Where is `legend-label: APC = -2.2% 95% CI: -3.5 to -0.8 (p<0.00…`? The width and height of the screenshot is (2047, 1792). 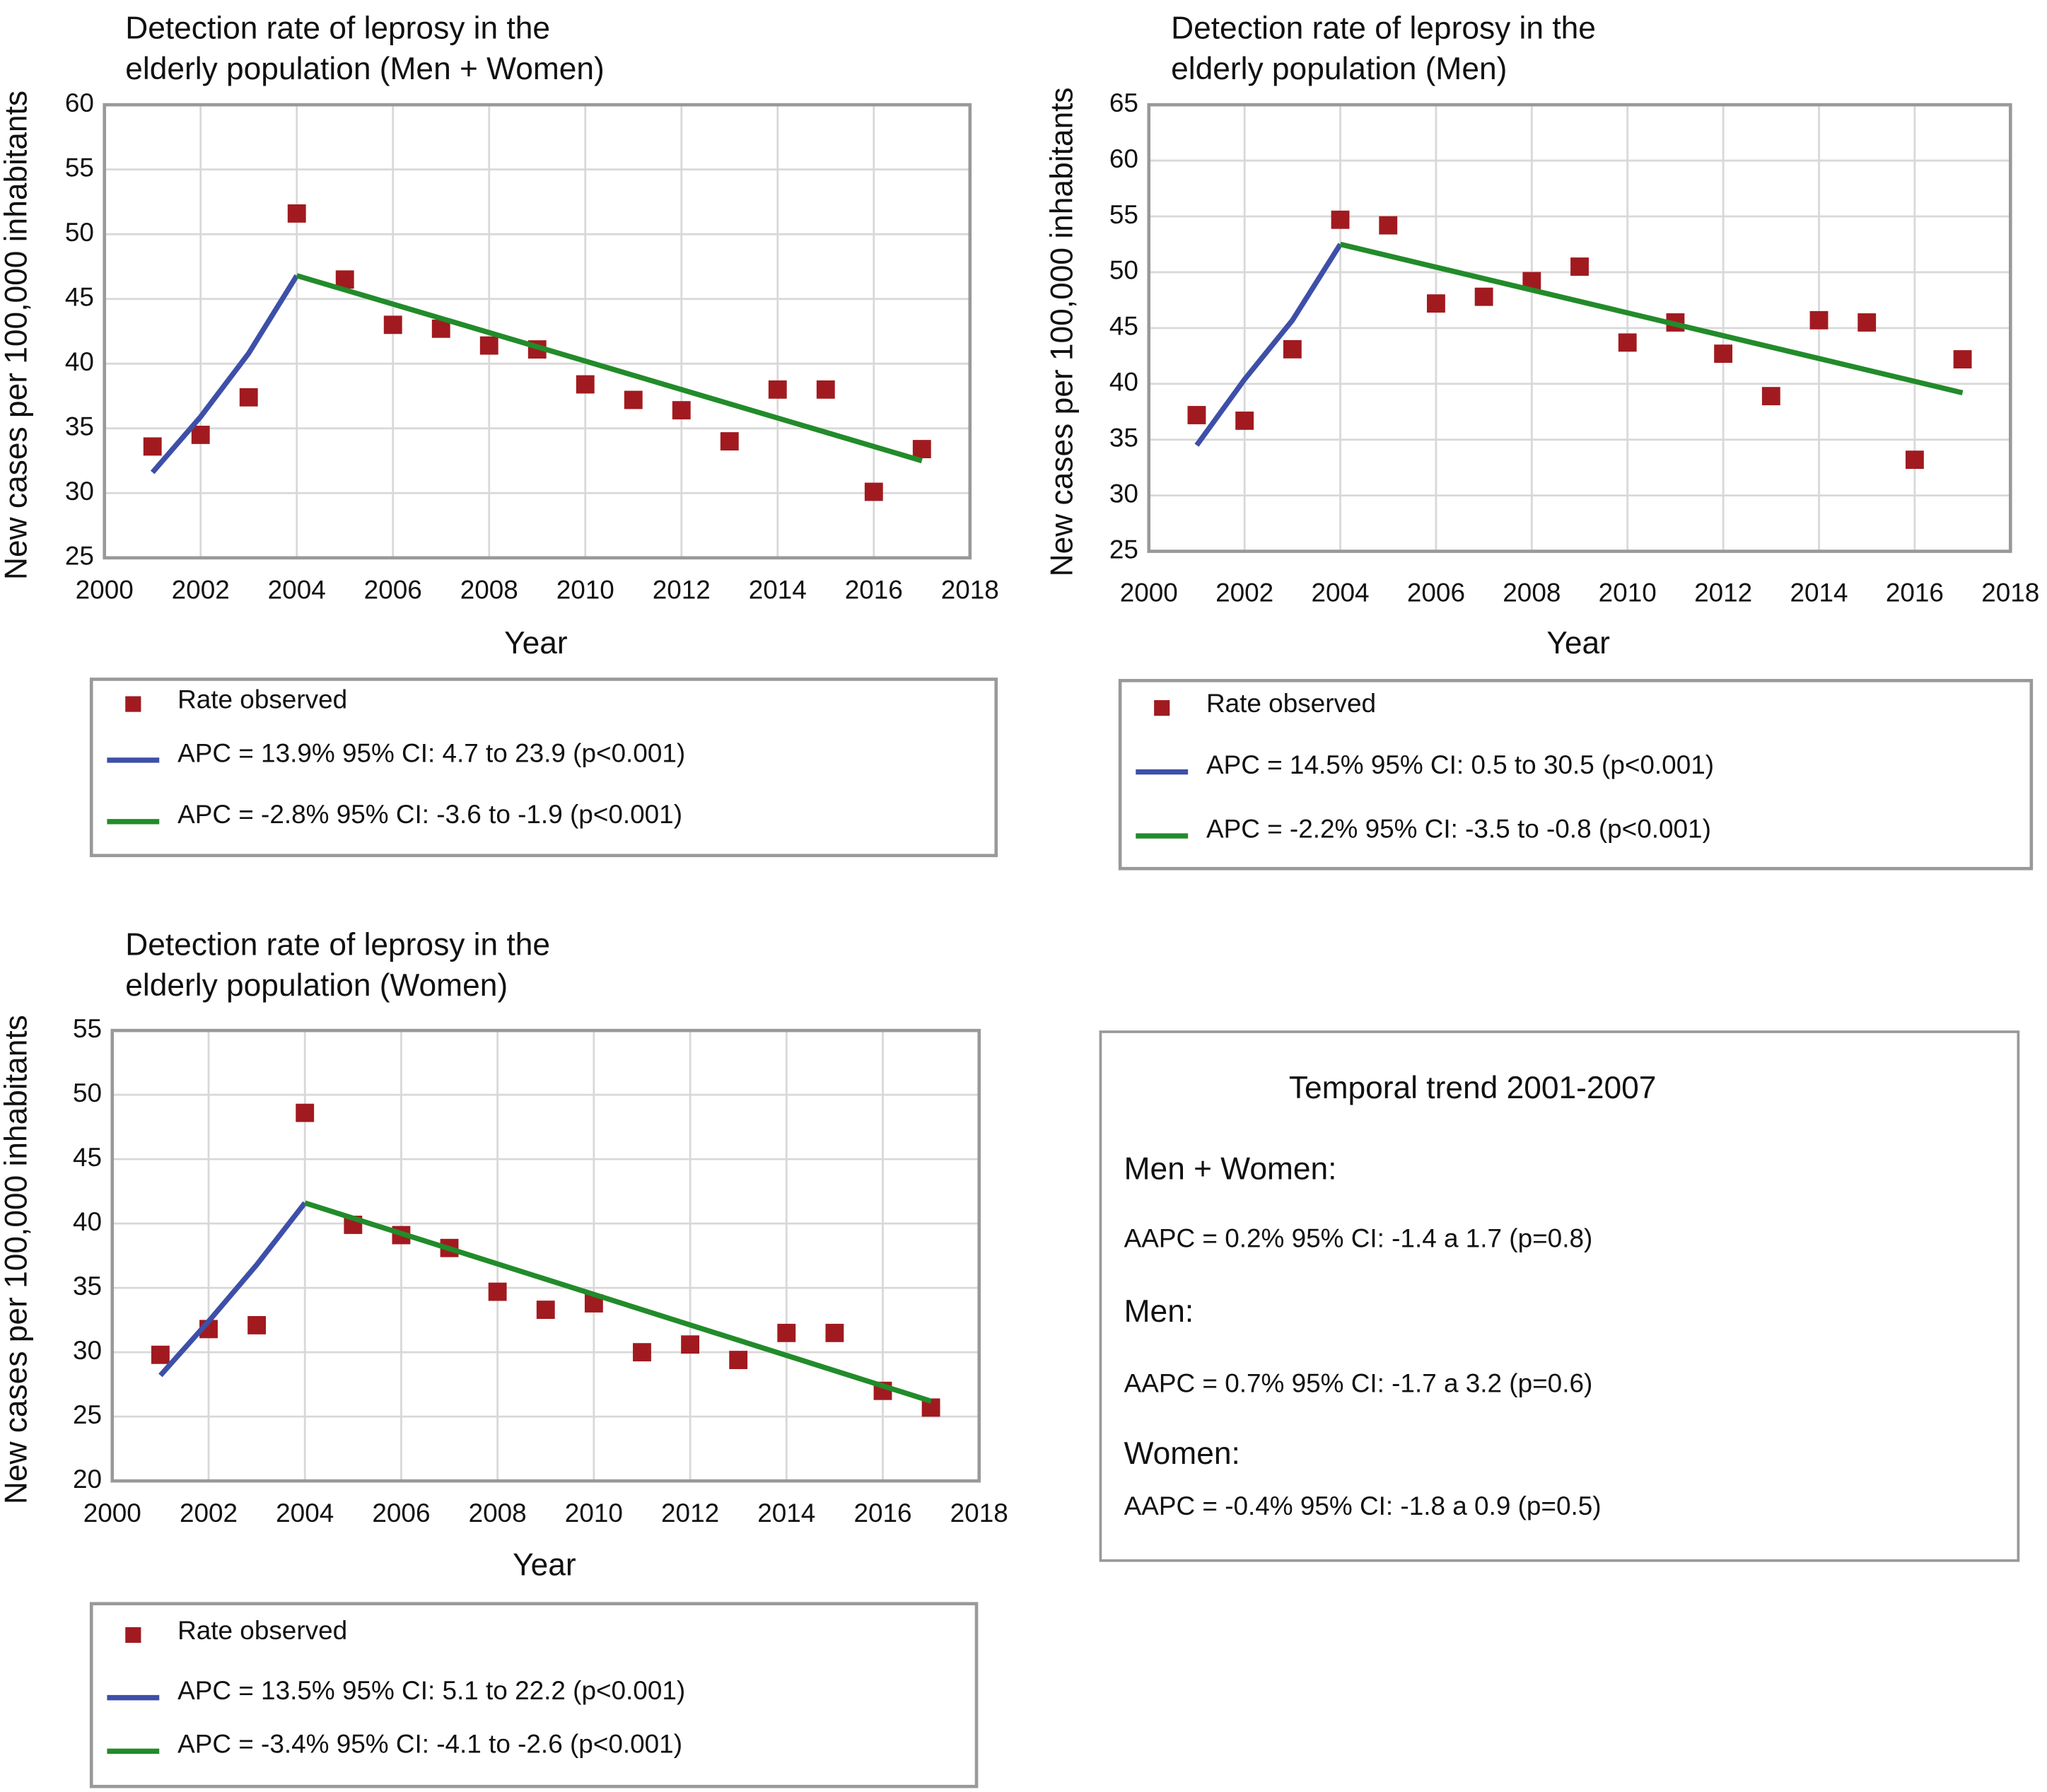 legend-label: APC = -2.2% 95% CI: -3.5 to -0.8 (p<0.00… is located at coordinates (1458, 828).